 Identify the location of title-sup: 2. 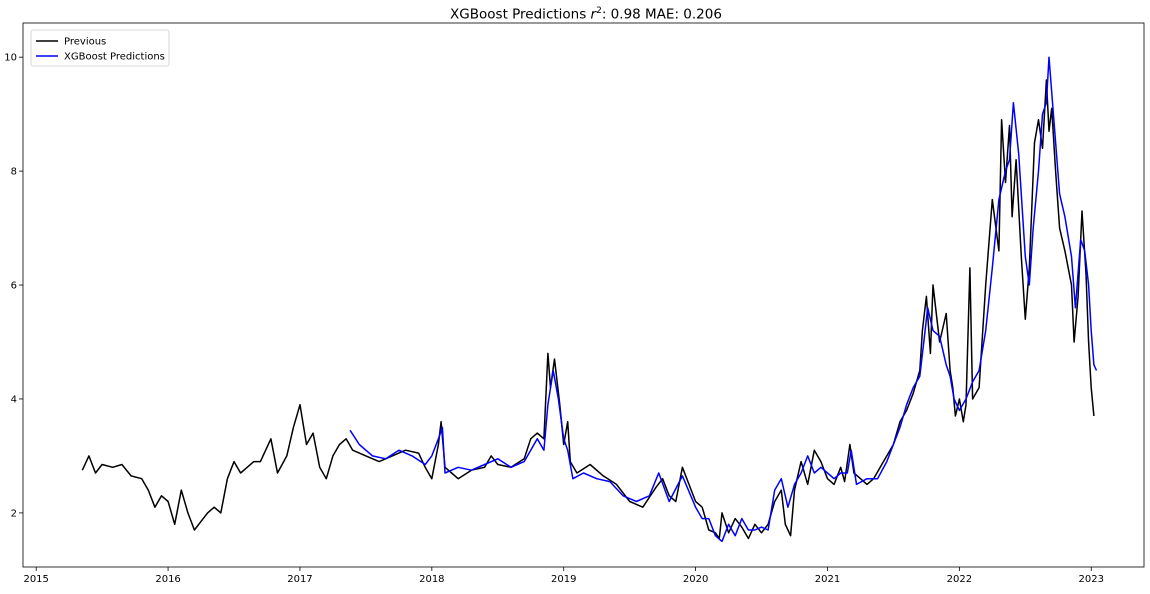
(599, 11).